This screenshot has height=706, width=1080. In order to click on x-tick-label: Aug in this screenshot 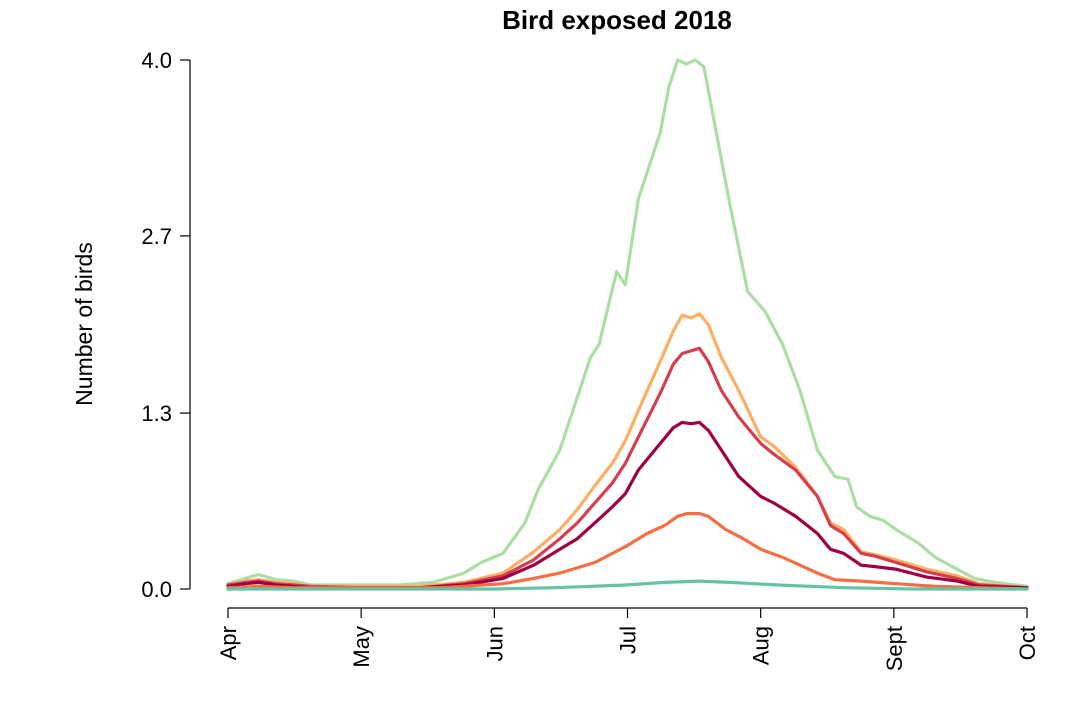, I will do `click(761, 645)`.